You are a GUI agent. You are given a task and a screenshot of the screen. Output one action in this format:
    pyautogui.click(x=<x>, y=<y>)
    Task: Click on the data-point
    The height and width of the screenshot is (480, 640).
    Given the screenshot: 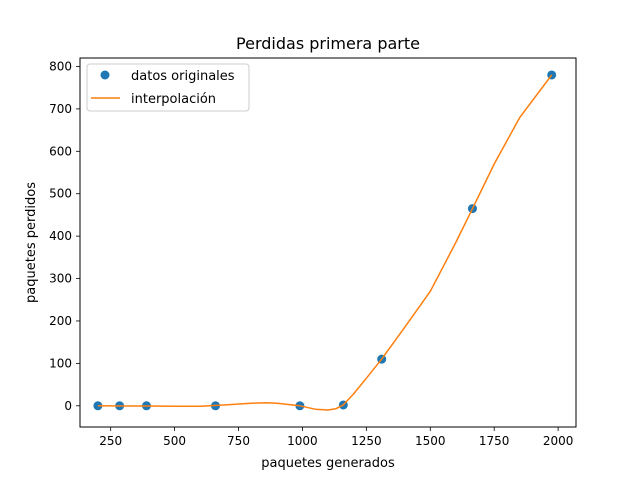 What is the action you would take?
    pyautogui.click(x=98, y=406)
    